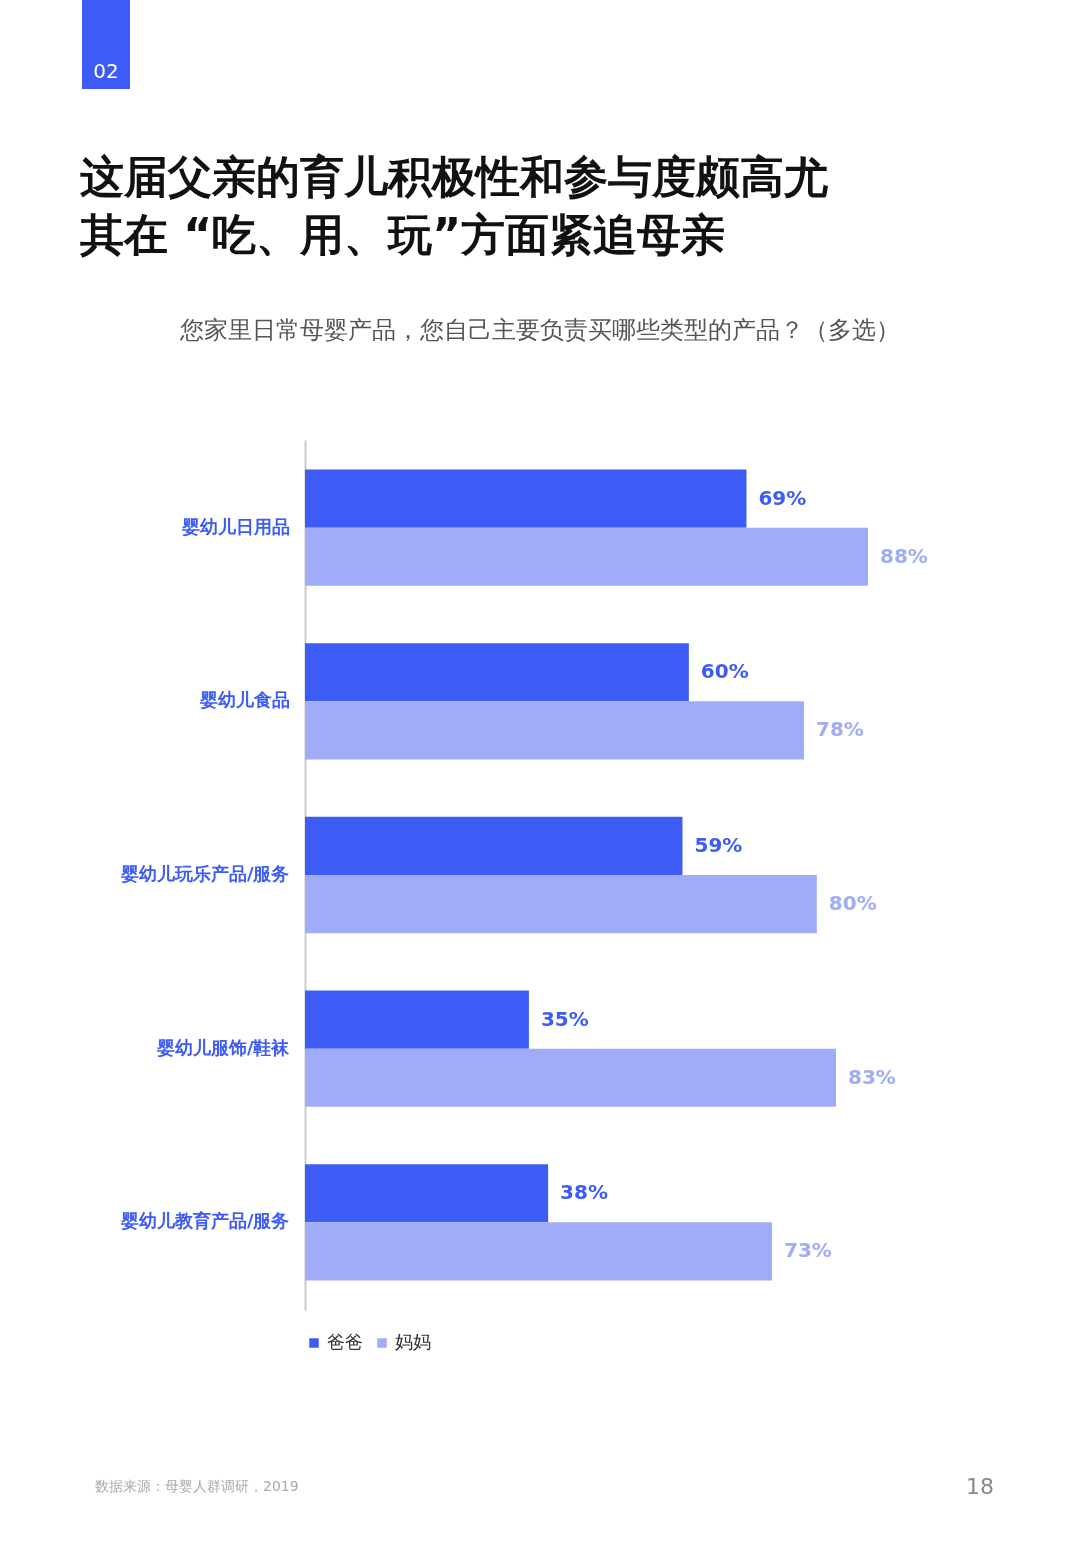 The image size is (1080, 1560). Describe the element at coordinates (564, 1018) in the screenshot. I see `data-label: 35%` at that location.